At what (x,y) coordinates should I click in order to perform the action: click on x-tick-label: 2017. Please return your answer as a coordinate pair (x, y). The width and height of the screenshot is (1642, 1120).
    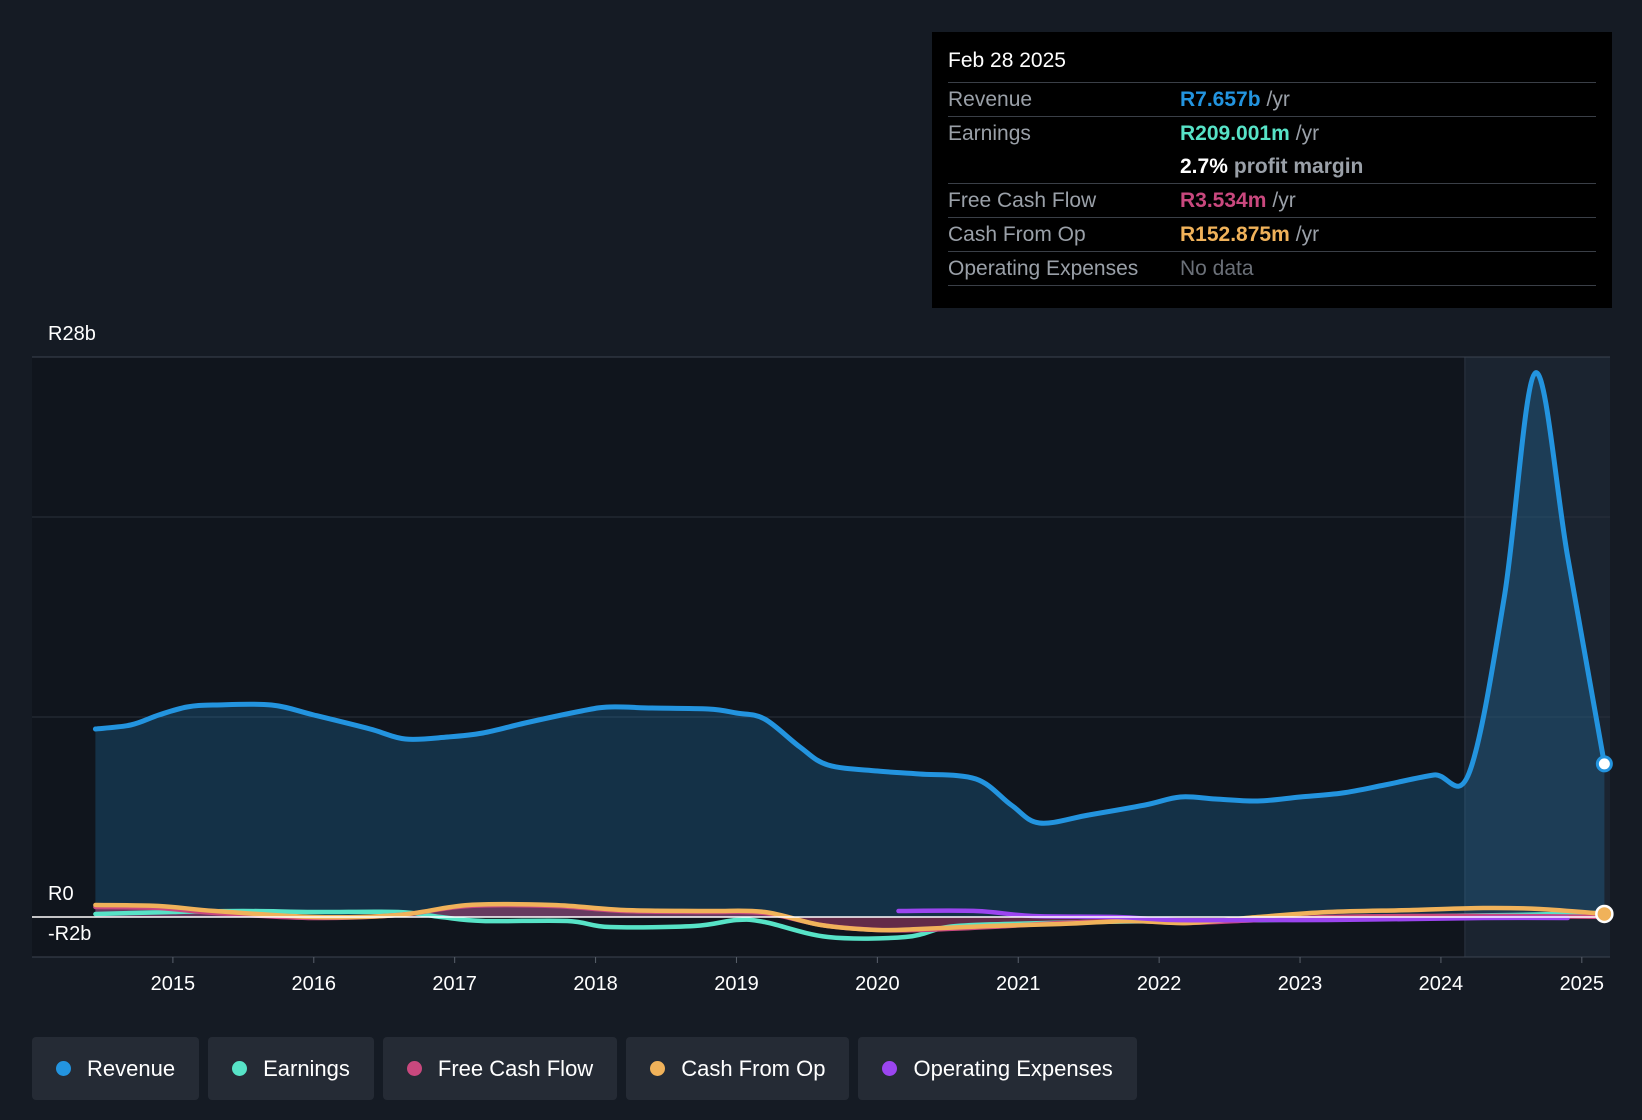
    Looking at the image, I should click on (454, 984).